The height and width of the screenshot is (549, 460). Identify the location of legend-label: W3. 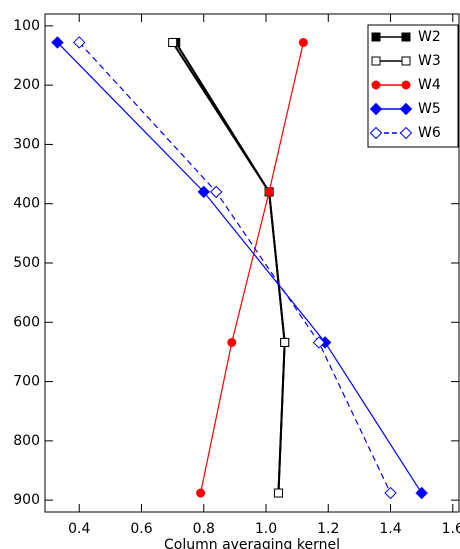
(429, 61).